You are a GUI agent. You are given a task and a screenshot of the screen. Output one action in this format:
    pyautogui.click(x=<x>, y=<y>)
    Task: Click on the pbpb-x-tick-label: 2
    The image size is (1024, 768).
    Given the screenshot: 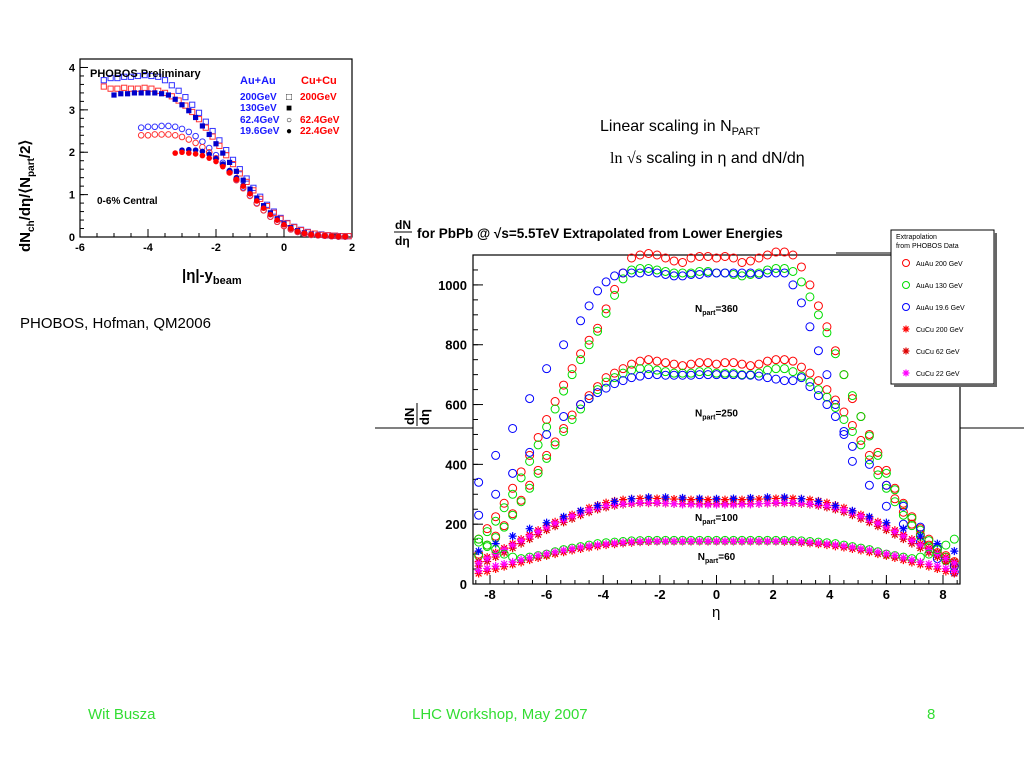 What is the action you would take?
    pyautogui.click(x=773, y=594)
    